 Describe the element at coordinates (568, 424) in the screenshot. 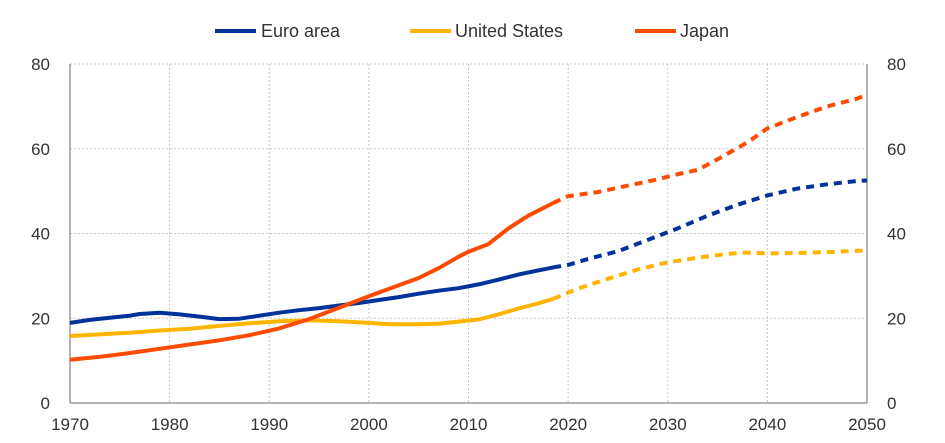

I see `x-tick-label: 2020` at that location.